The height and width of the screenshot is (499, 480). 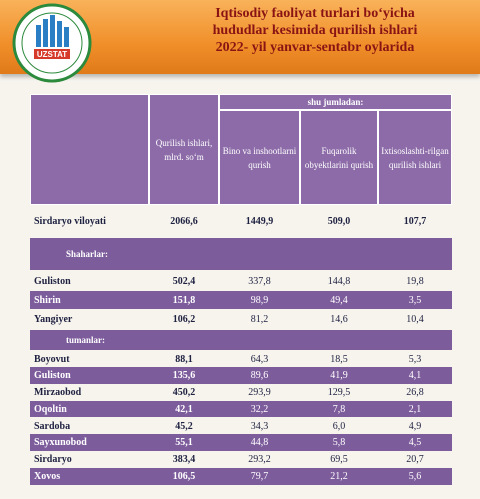 What do you see at coordinates (53, 319) in the screenshot?
I see `row-label: Yangiyer` at bounding box center [53, 319].